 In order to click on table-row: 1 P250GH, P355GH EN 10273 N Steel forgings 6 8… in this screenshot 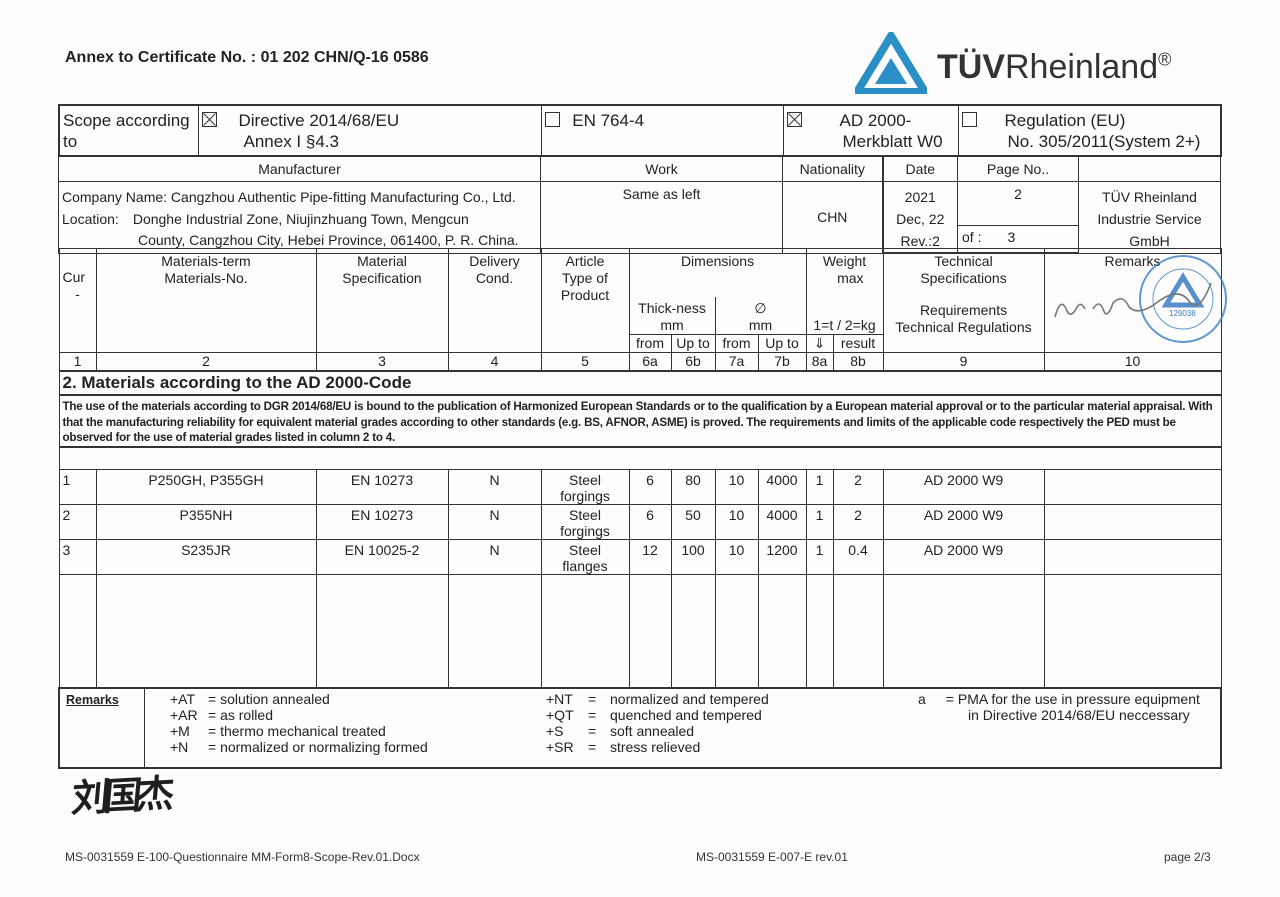, I will do `click(640, 487)`.